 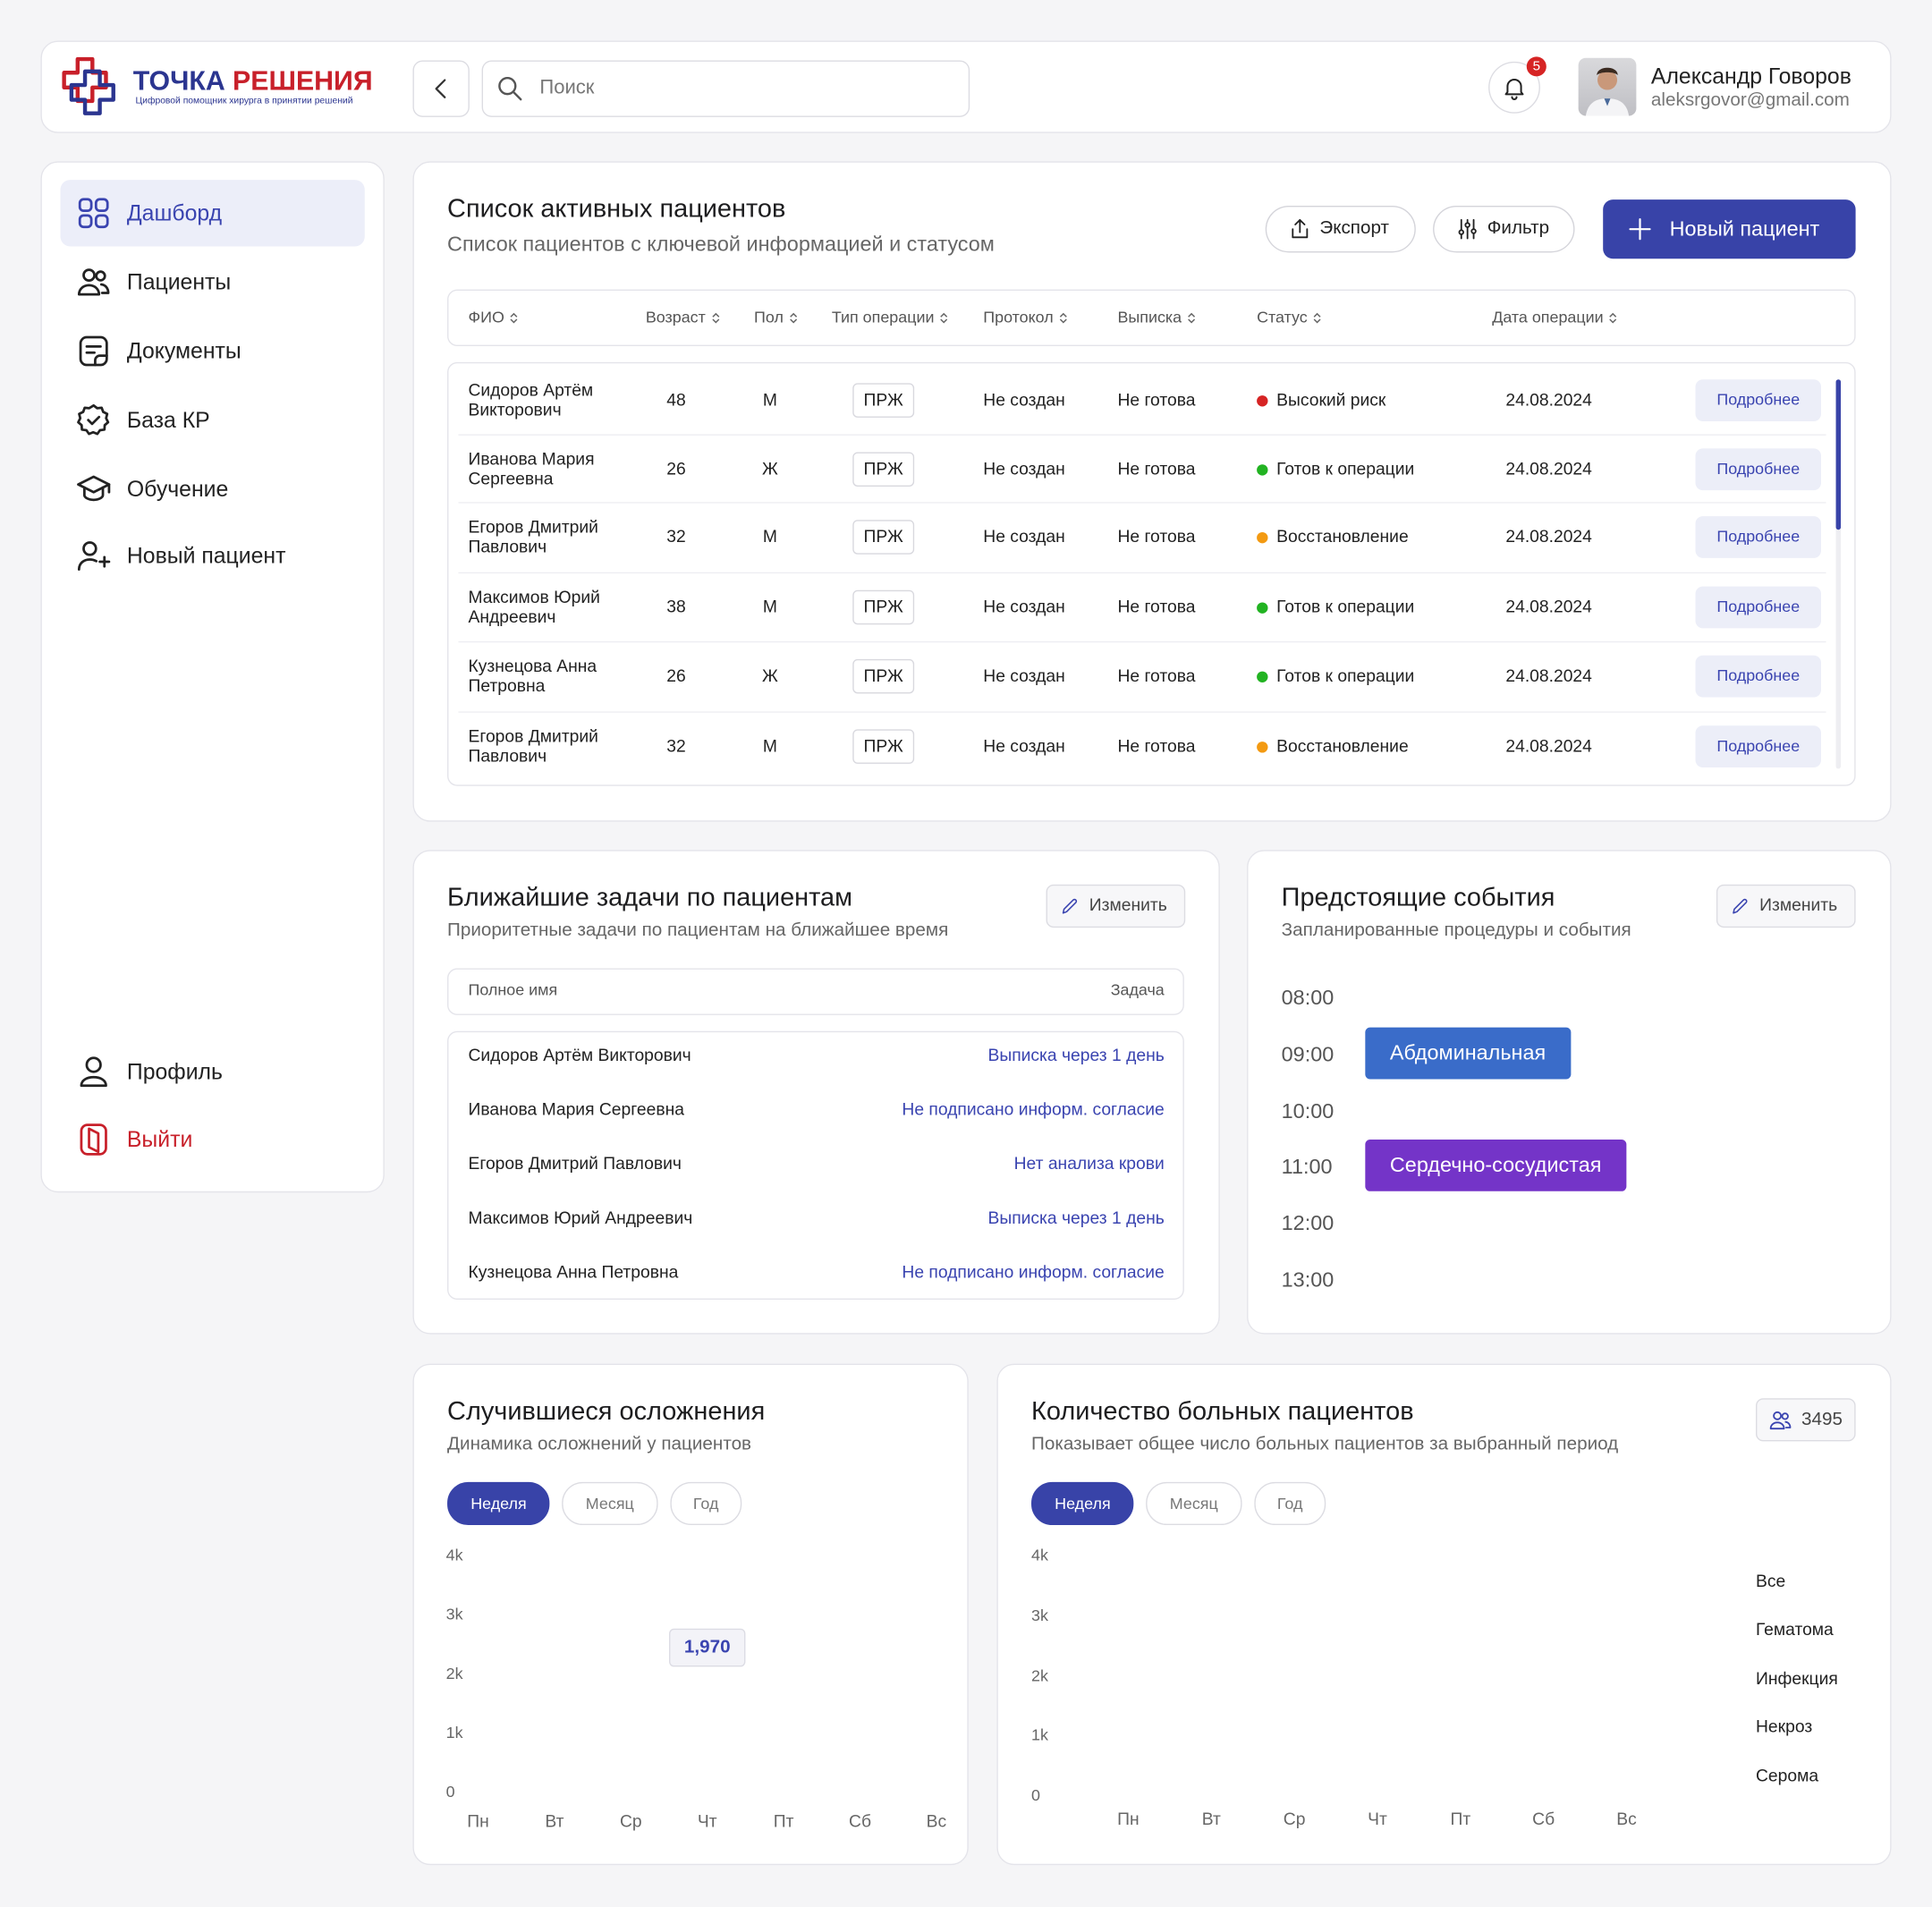 What do you see at coordinates (860, 1820) in the screenshot?
I see `x-tick-label: Сб` at bounding box center [860, 1820].